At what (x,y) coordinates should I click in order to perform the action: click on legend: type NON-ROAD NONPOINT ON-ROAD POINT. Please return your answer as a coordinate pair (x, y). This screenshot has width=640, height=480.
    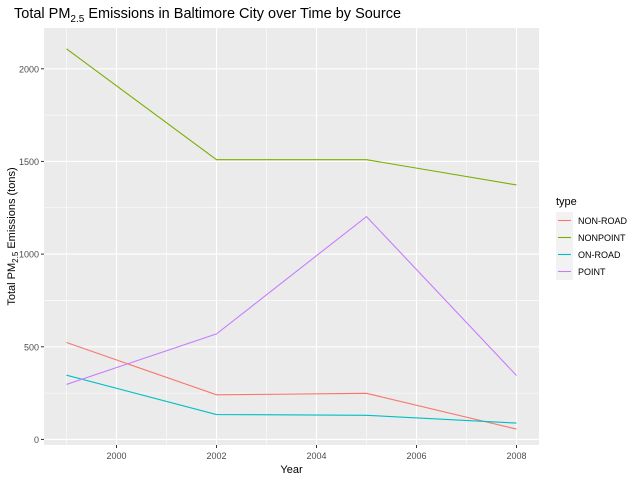
    Looking at the image, I should click on (591, 238).